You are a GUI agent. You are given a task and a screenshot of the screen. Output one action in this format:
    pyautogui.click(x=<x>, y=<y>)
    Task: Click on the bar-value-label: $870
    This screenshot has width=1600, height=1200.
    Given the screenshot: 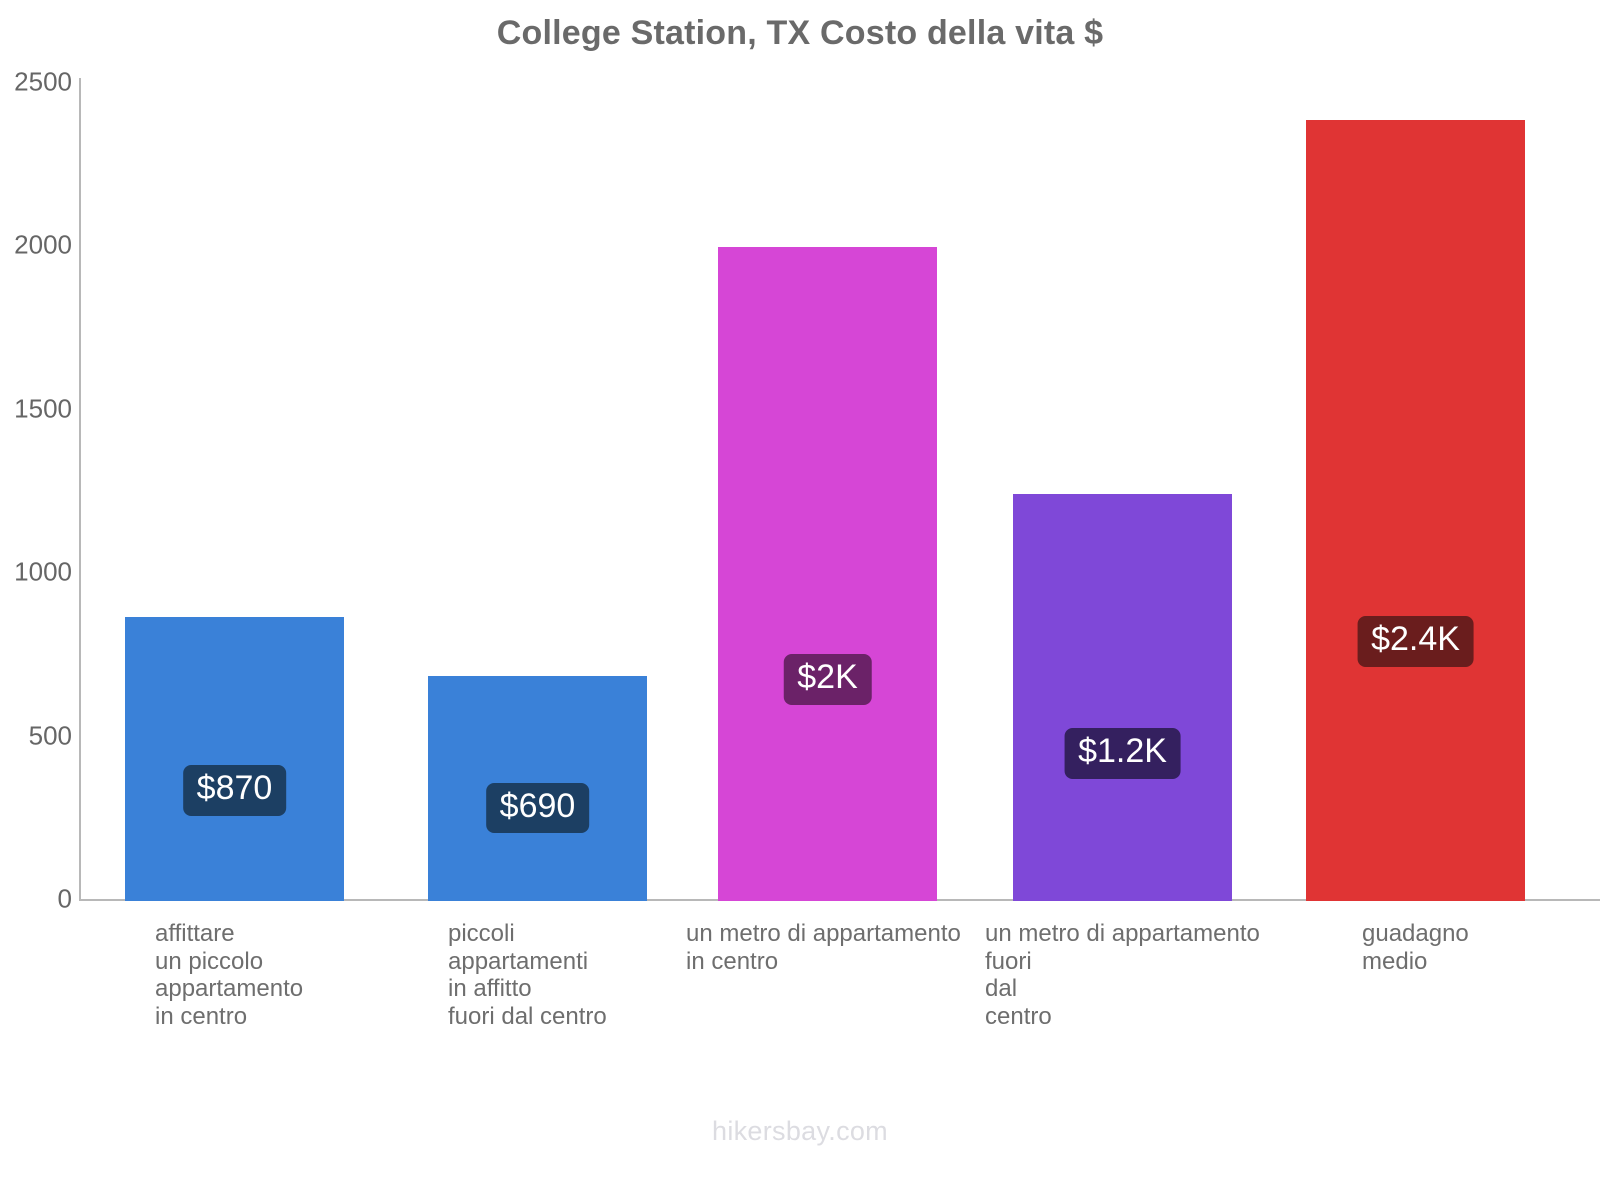 What is the action you would take?
    pyautogui.click(x=234, y=790)
    